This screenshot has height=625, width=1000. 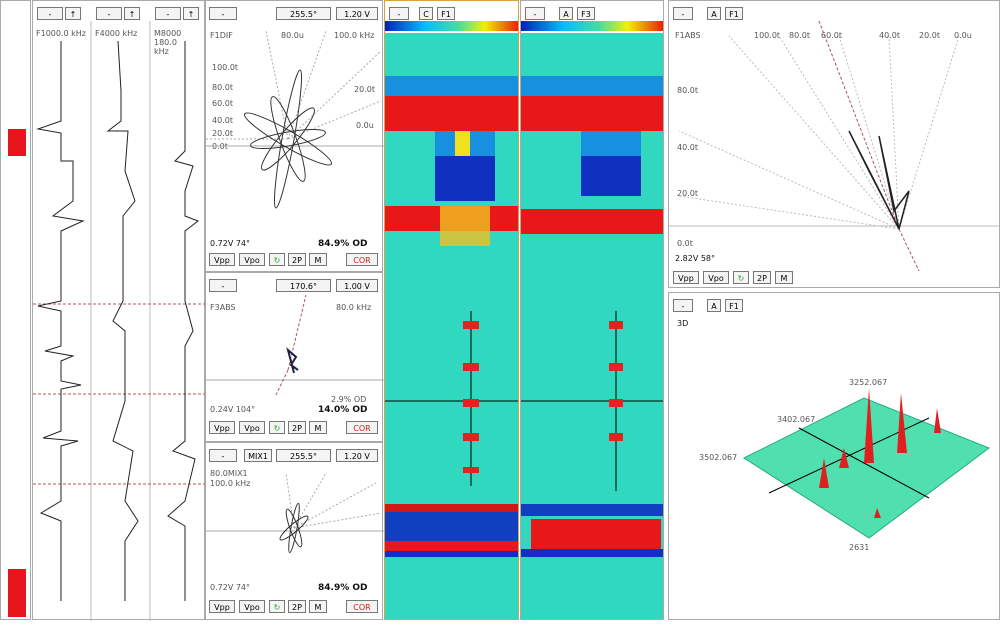 What do you see at coordinates (116, 33) in the screenshot?
I see `channel-label: F4000 kHz` at bounding box center [116, 33].